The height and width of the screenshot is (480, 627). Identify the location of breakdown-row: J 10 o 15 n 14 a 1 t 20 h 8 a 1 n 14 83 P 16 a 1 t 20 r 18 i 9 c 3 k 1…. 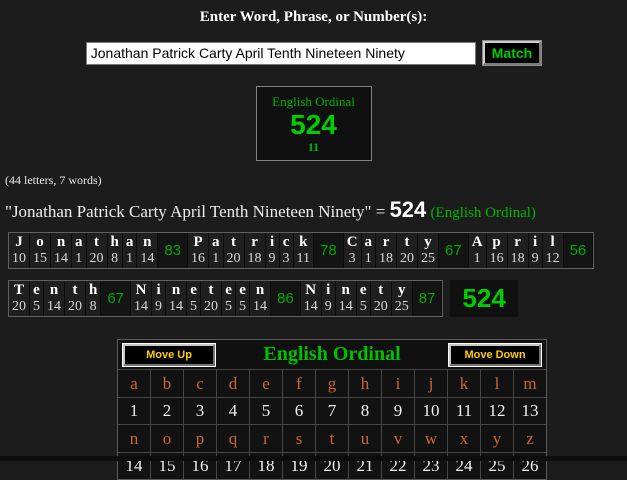
(317, 250).